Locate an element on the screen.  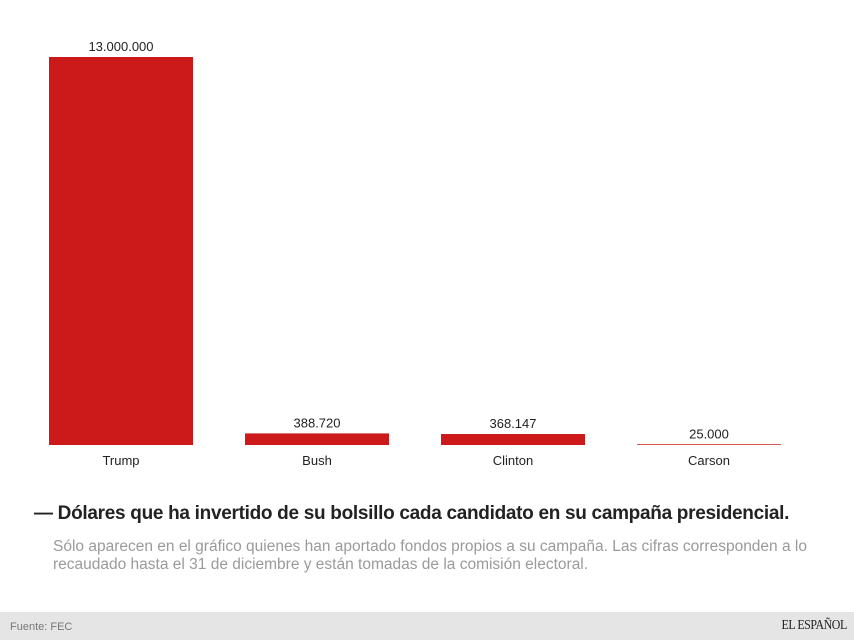
bar-bush is located at coordinates (317, 439).